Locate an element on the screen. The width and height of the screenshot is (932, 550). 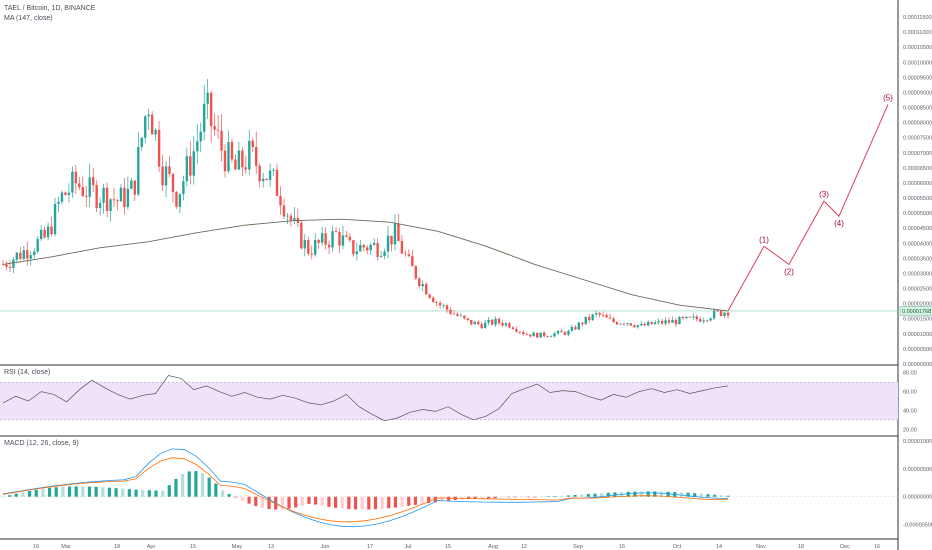
symbol-title: TAEL / Bitcoin, 1D, BINANCE is located at coordinates (50, 8).